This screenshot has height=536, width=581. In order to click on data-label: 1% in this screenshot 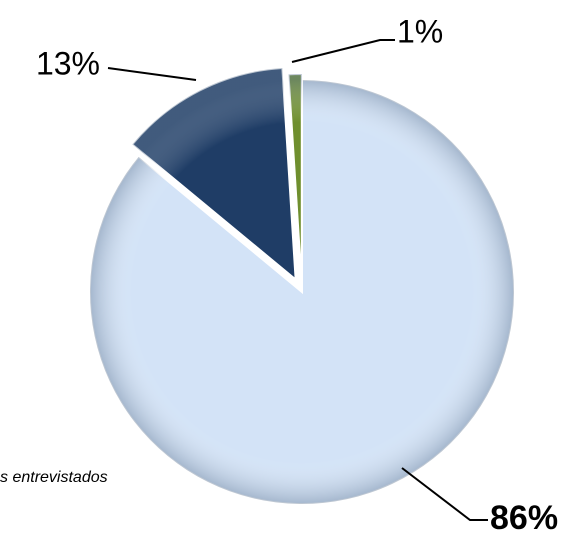, I will do `click(420, 31)`.